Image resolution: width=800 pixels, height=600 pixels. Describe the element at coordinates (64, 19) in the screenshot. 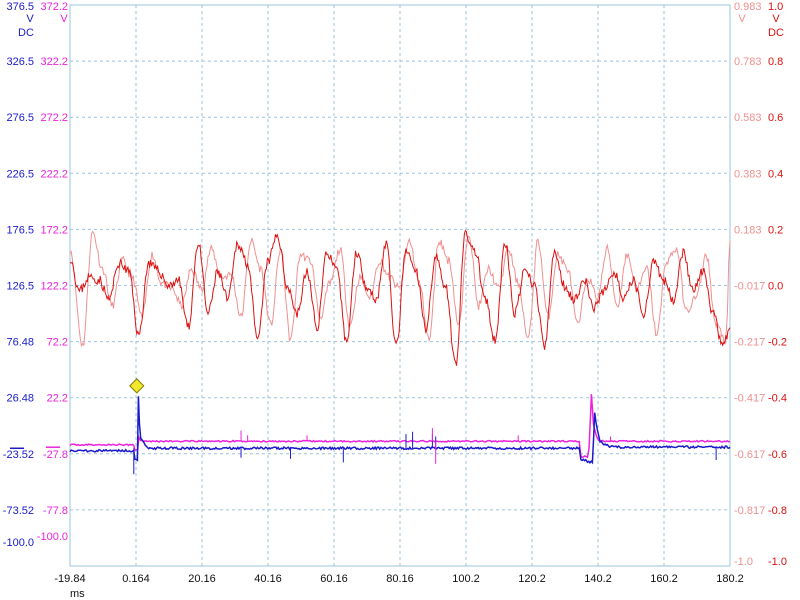

I see `ch2-unit-label: V` at that location.